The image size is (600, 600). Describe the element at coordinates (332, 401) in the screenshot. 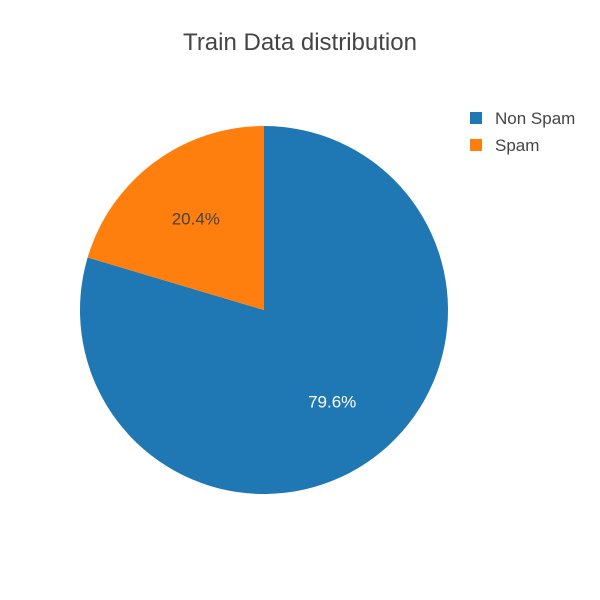

I see `slice-label-non-spam: 79.6%` at that location.